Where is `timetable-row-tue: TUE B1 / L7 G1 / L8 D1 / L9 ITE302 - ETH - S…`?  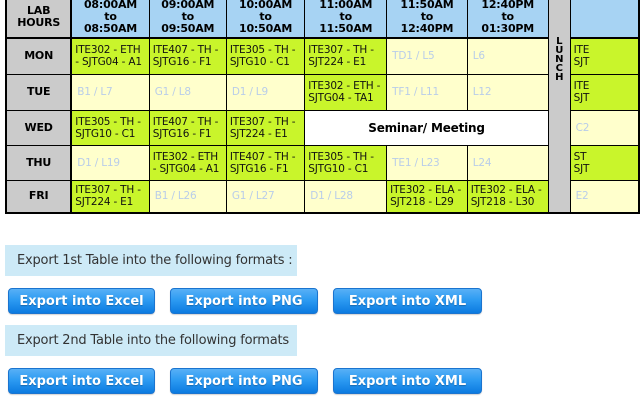
timetable-row-tue: TUE B1 / L7 G1 / L8 D1 / L9 ITE302 - ETH - S… is located at coordinates (322, 92).